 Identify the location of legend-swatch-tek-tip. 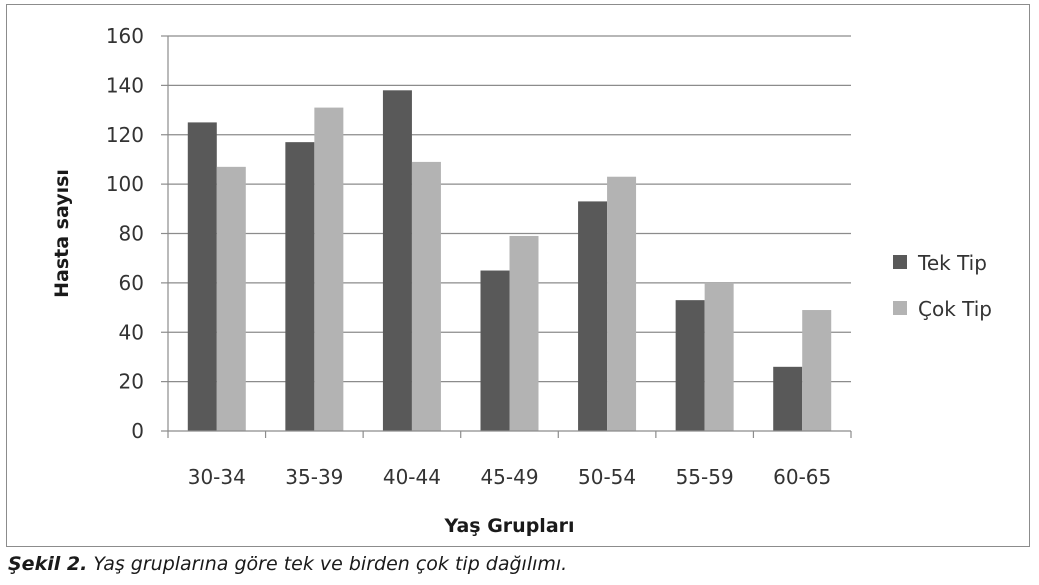
(900, 262).